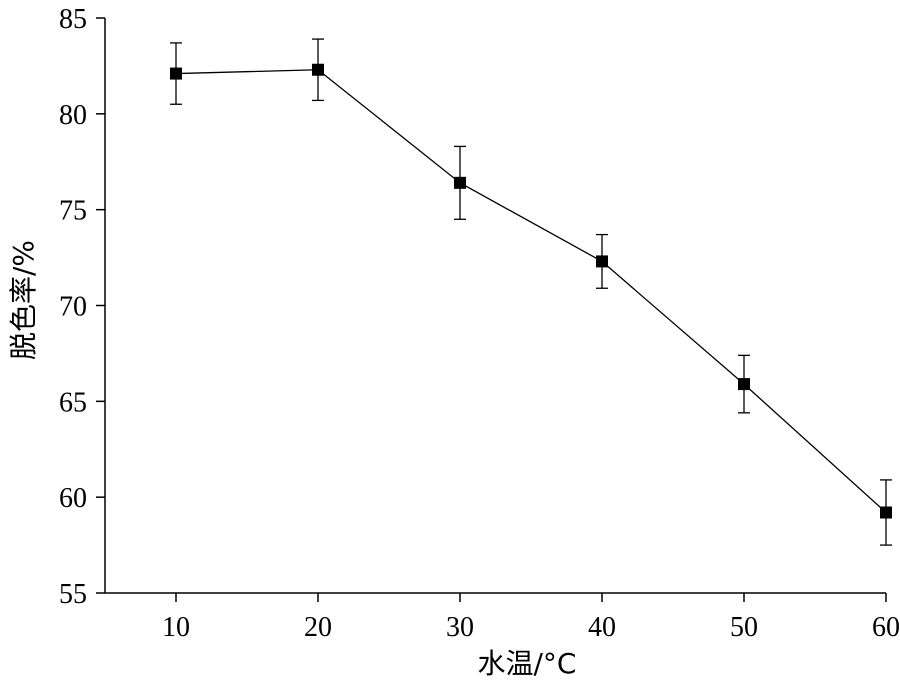  I want to click on y-tick-label: 75, so click(73, 211).